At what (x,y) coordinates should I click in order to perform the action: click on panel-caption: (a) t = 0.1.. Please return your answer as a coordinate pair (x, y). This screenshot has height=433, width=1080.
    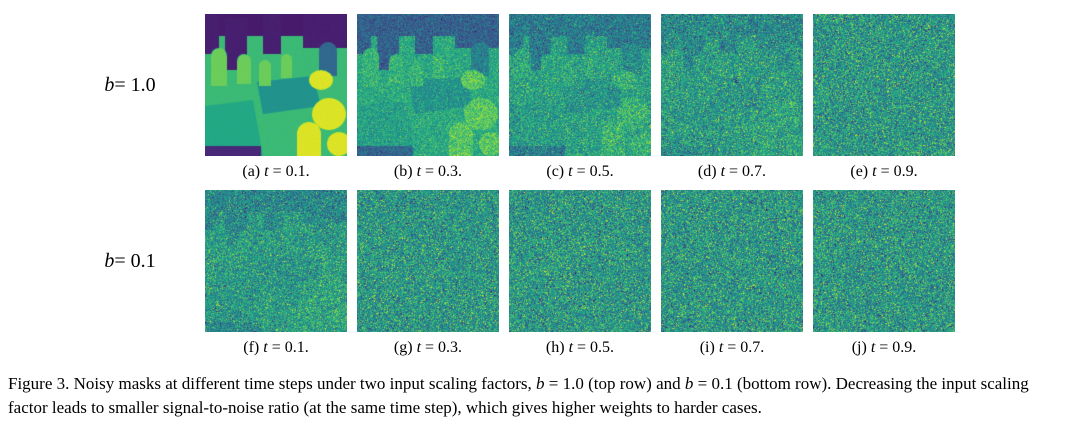
    Looking at the image, I should click on (276, 172).